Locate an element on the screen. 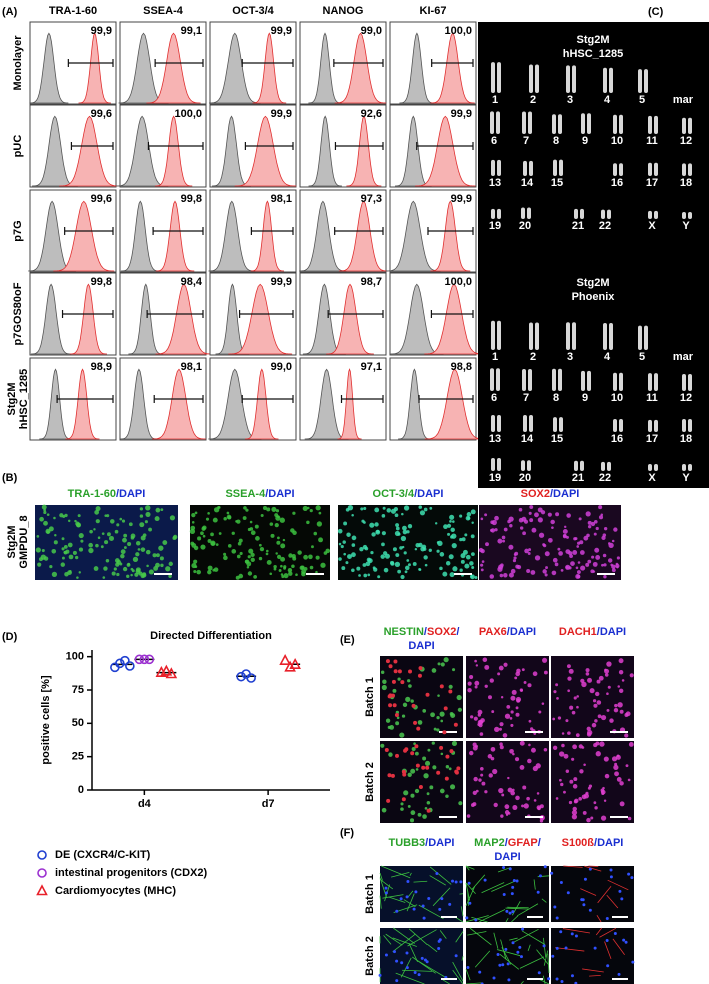 Image resolution: width=709 pixels, height=984 pixels. chromosome-label: Y is located at coordinates (686, 226).